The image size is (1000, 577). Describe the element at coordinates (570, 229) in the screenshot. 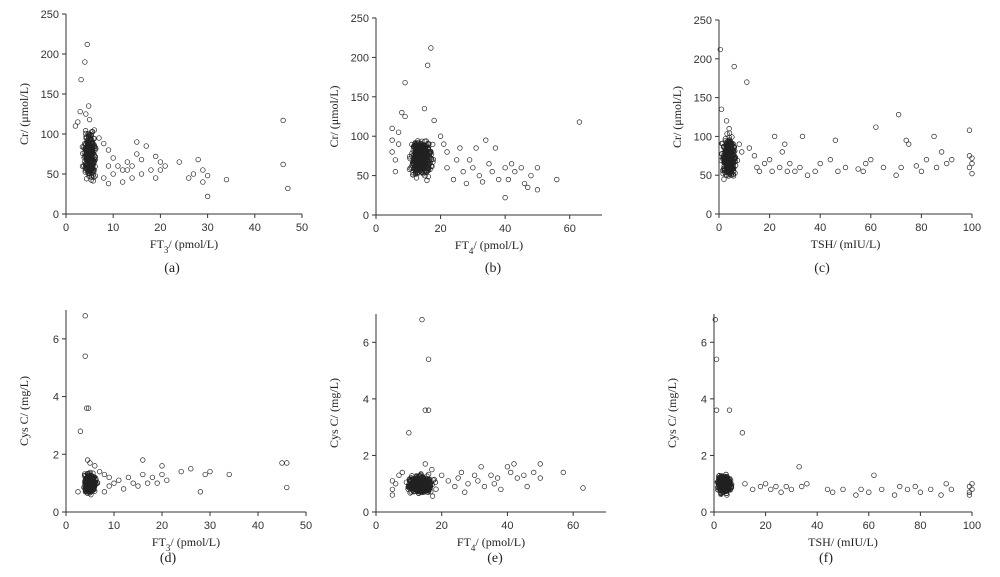

I see `x-tick-label: 60` at that location.